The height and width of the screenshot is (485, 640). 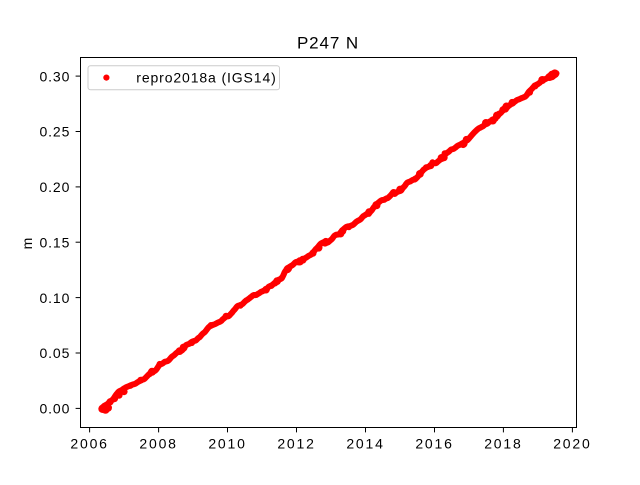 What do you see at coordinates (227, 443) in the screenshot?
I see `svg-text: 2010` at bounding box center [227, 443].